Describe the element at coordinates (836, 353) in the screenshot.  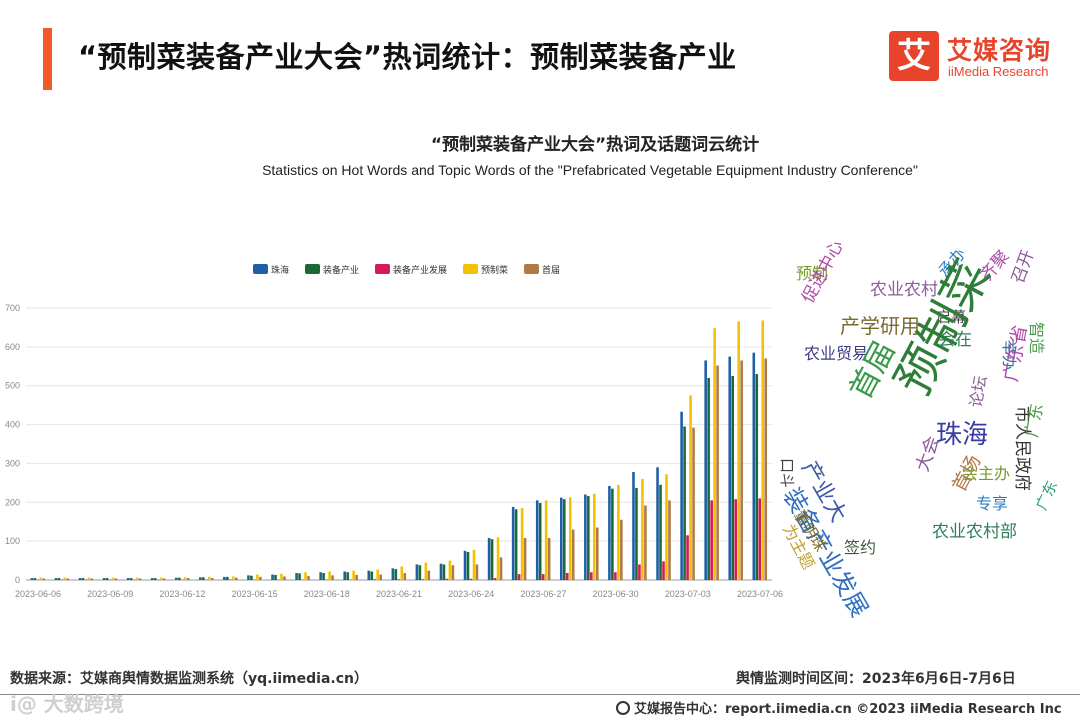
I see `cloud-word: 农业贸易` at that location.